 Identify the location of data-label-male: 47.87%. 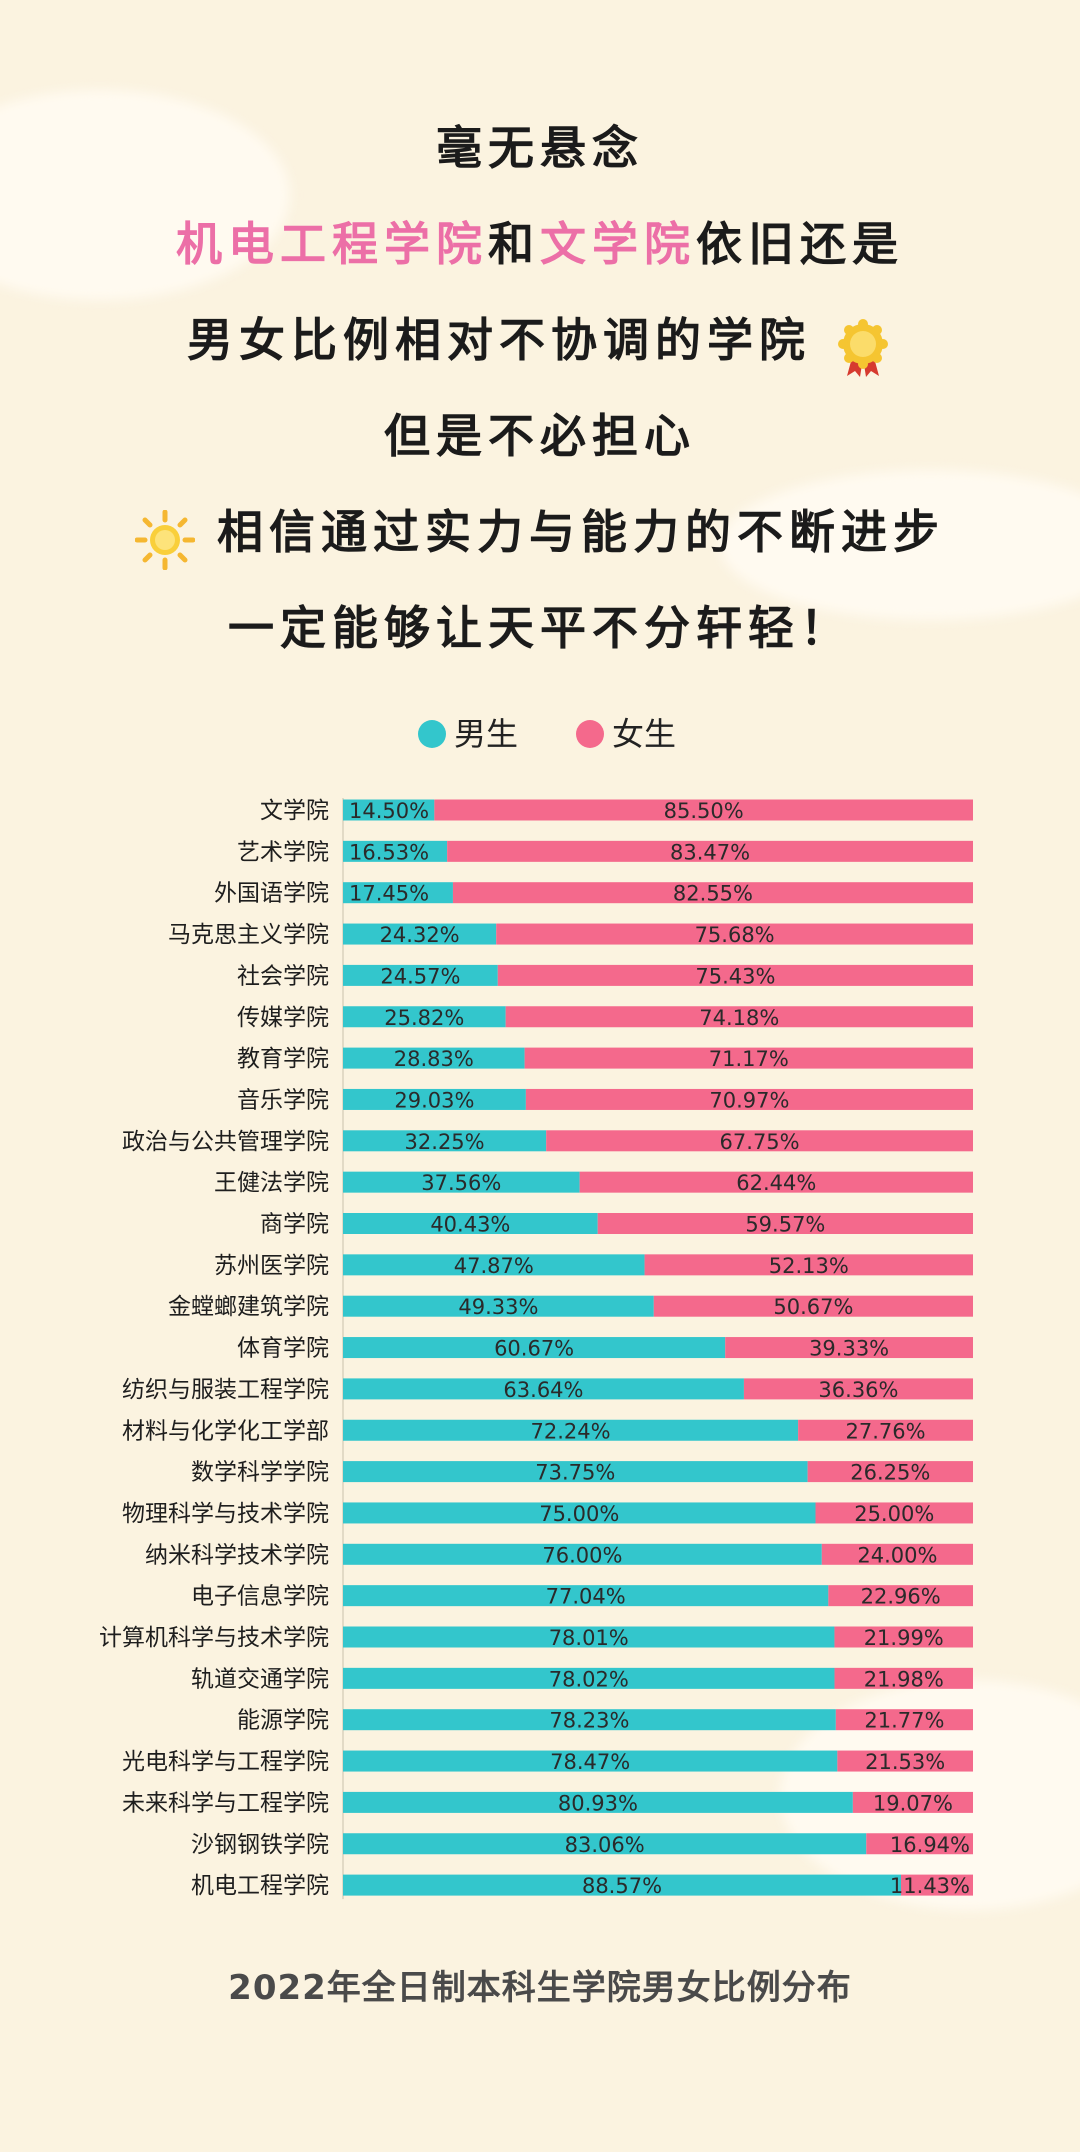
(494, 1266).